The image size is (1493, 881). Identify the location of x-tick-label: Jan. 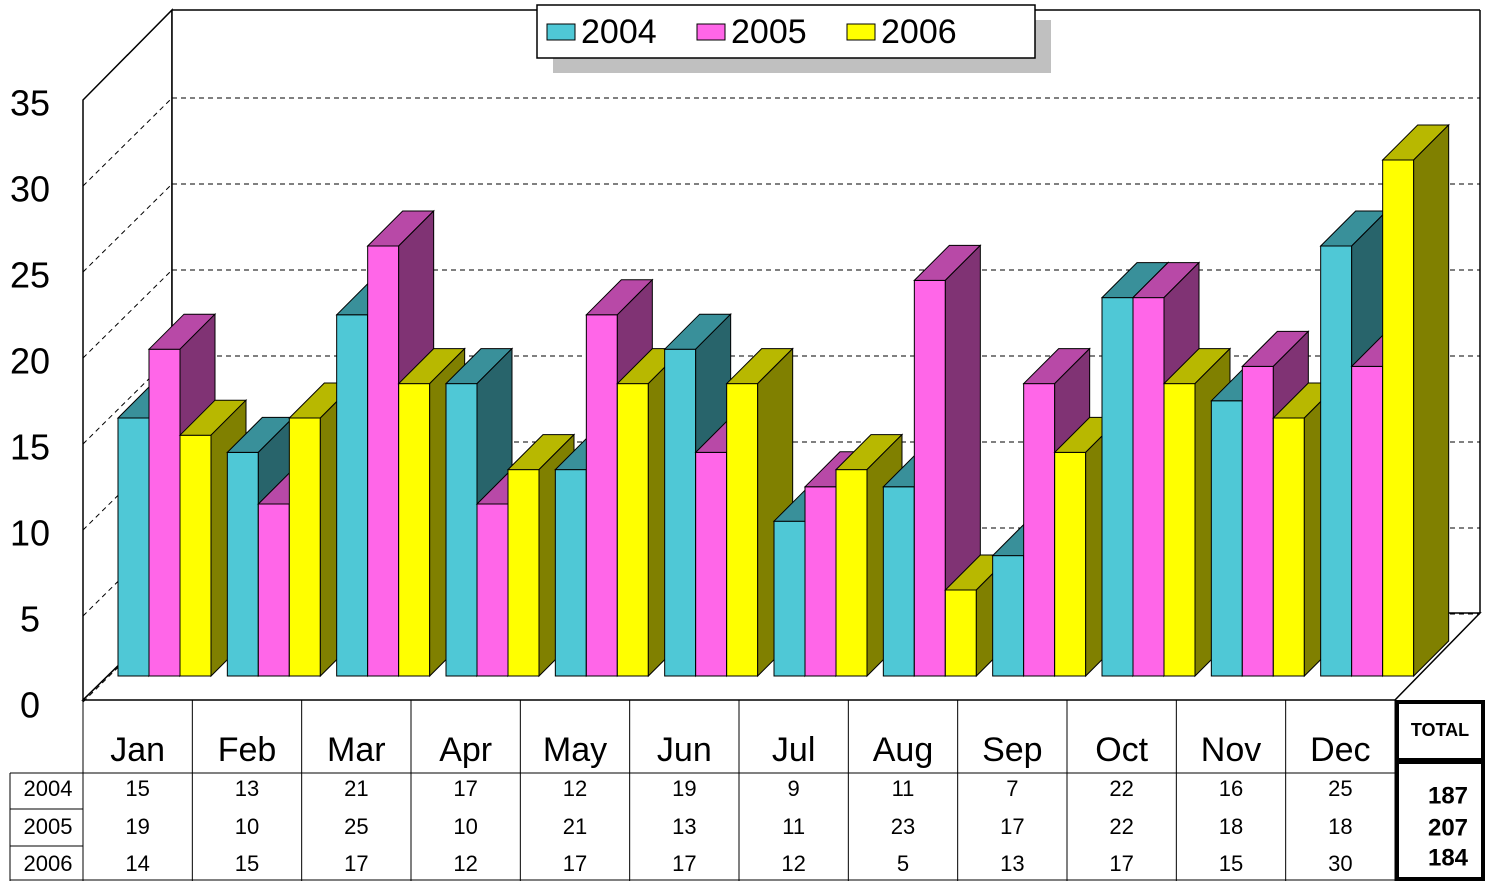
(137, 750).